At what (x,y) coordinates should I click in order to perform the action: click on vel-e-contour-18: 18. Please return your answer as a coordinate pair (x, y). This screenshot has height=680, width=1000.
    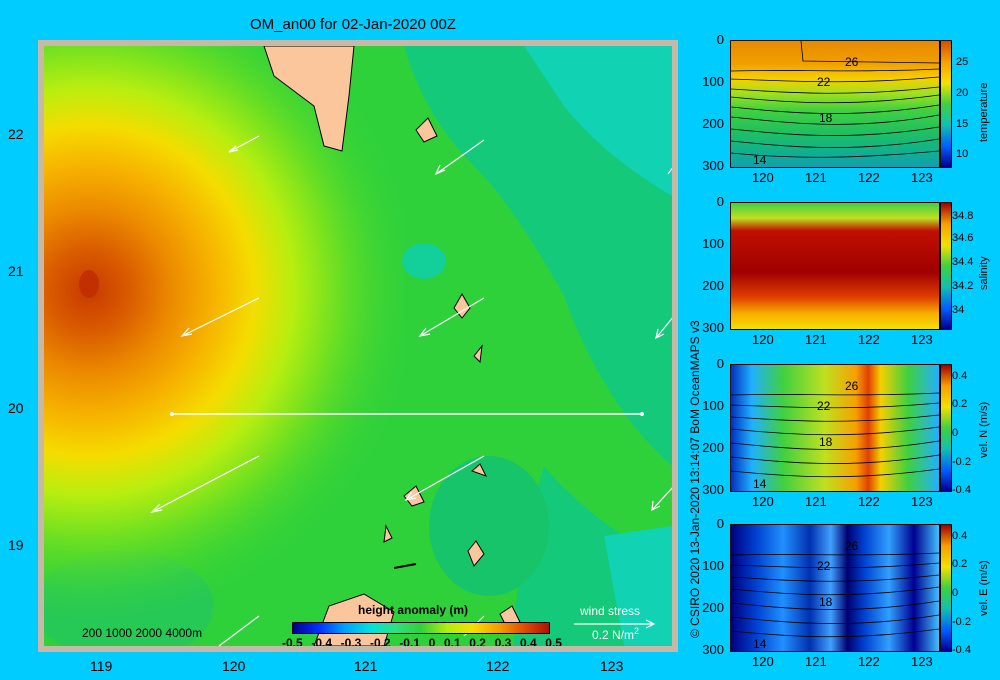
    Looking at the image, I should click on (826, 602).